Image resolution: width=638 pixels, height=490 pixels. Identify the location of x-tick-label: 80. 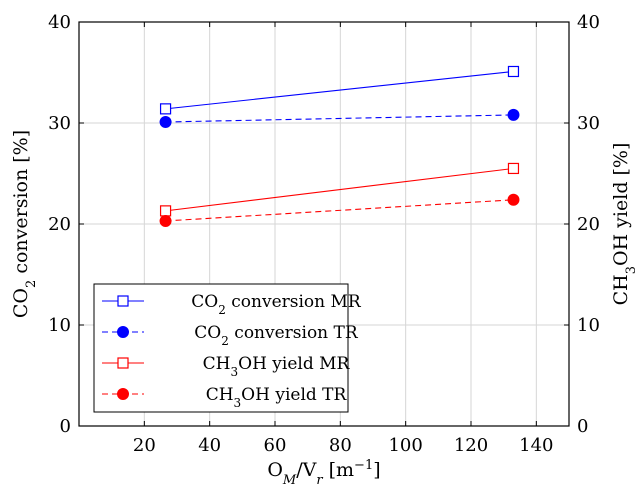
(340, 445).